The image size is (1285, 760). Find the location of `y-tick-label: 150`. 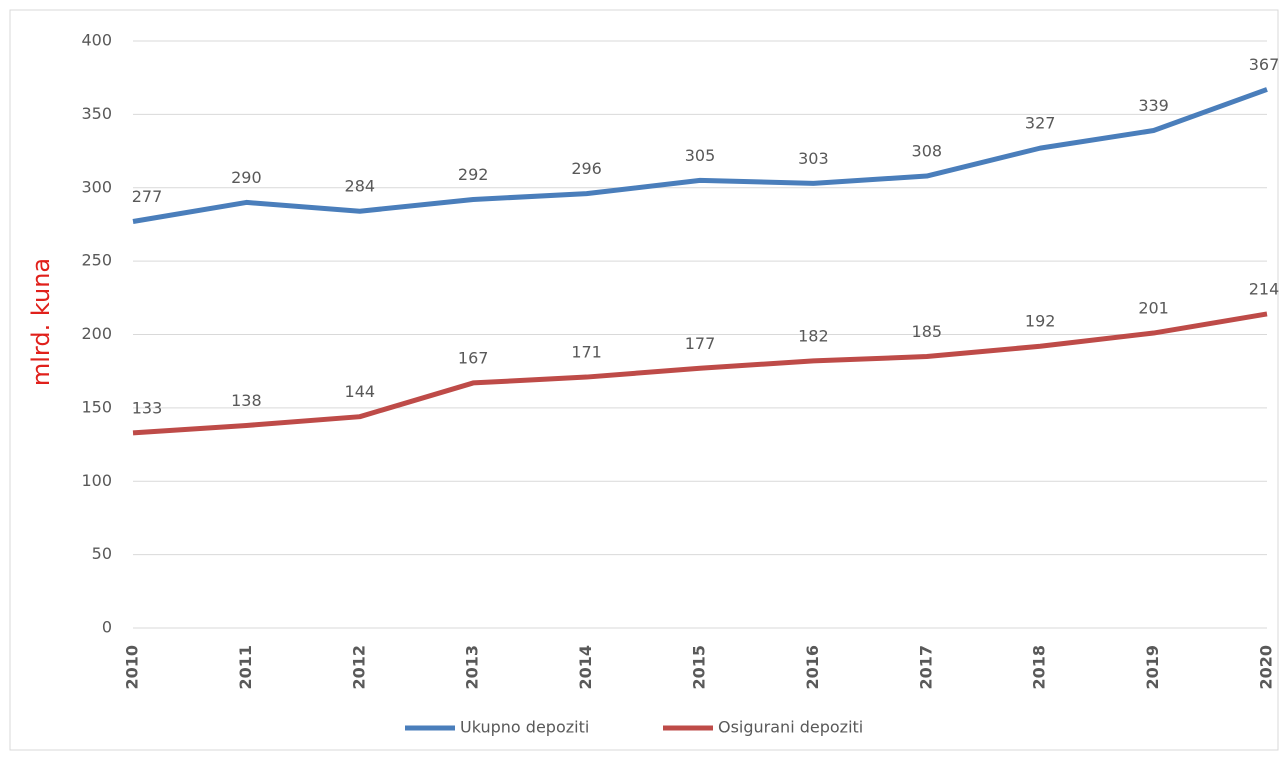

y-tick-label: 150 is located at coordinates (96, 406).